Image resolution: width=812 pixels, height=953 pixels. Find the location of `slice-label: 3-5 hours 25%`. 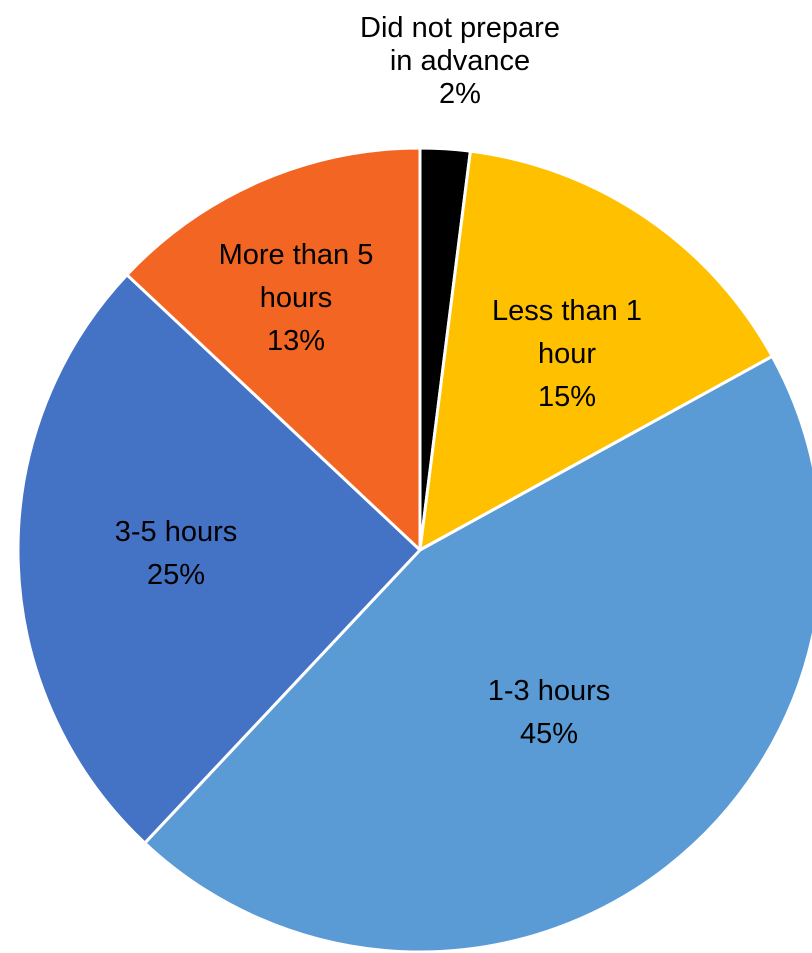

slice-label: 3-5 hours 25% is located at coordinates (176, 553).